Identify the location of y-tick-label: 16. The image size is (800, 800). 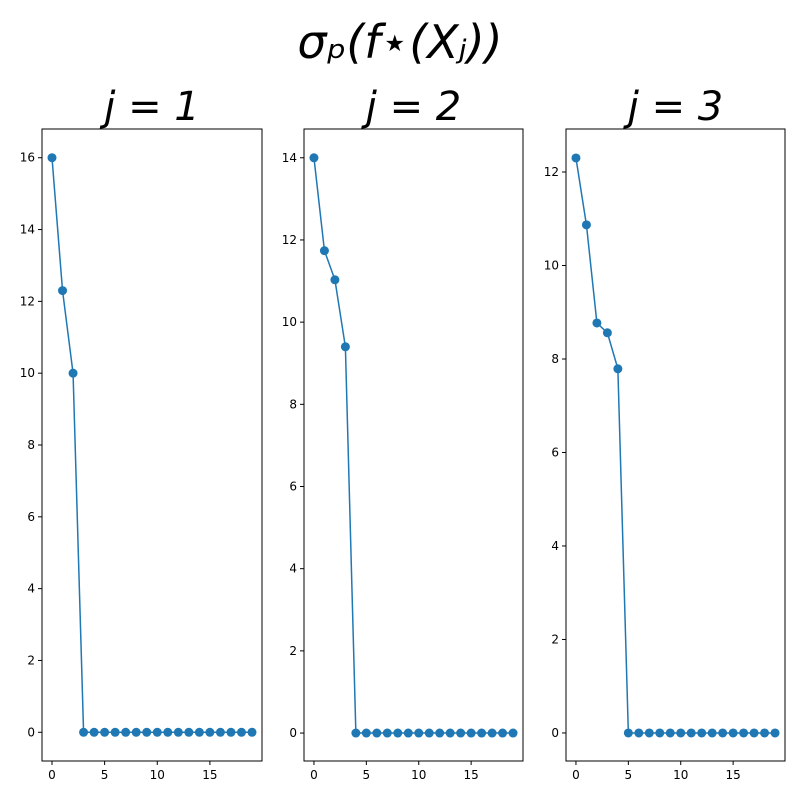
(27, 158).